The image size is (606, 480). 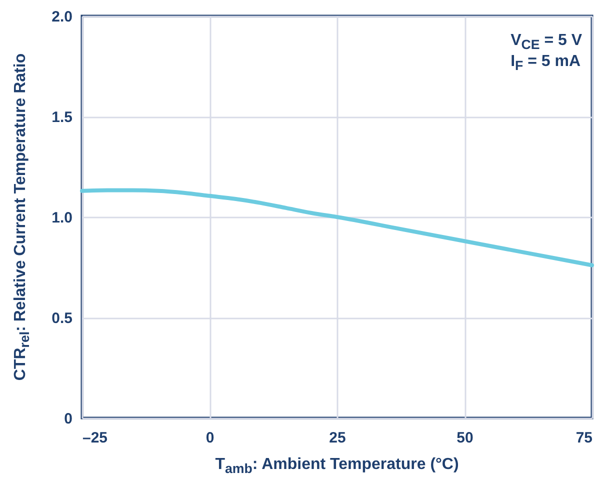 I want to click on x-tick-label: 50, so click(x=465, y=438).